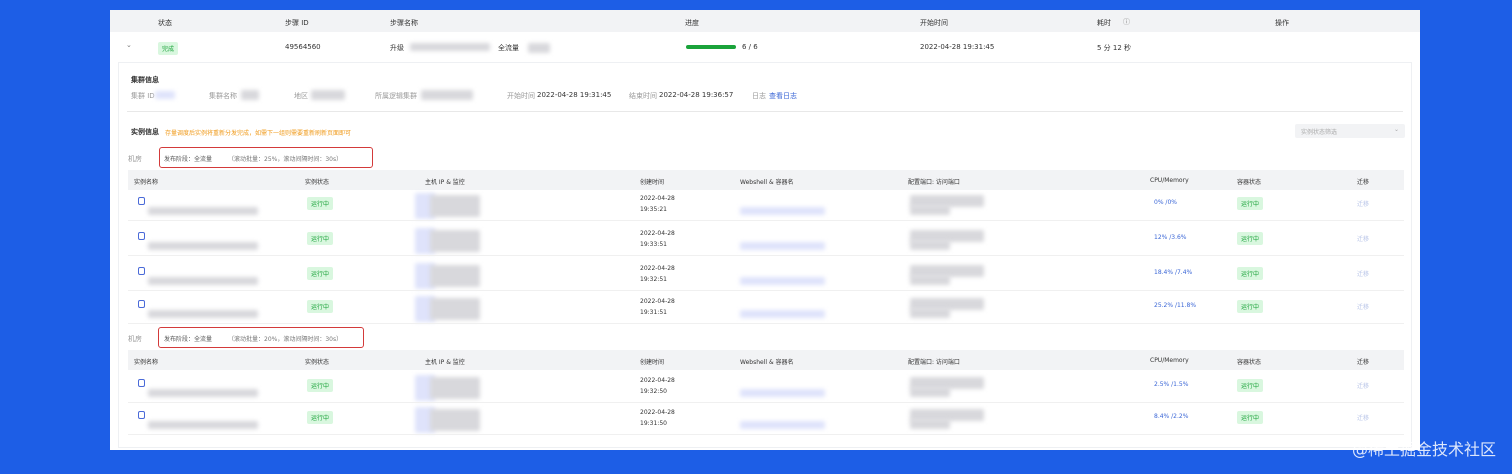 The width and height of the screenshot is (1512, 474). What do you see at coordinates (165, 23) in the screenshot?
I see `col-status: 状态` at bounding box center [165, 23].